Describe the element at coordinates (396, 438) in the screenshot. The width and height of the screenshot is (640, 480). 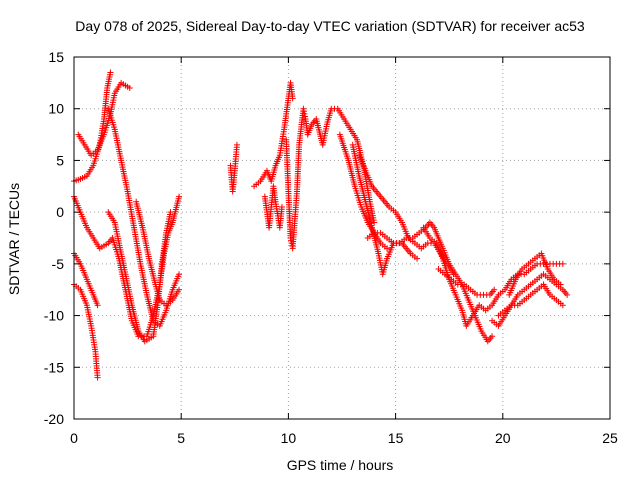
I see `x-tick-label: 15` at that location.